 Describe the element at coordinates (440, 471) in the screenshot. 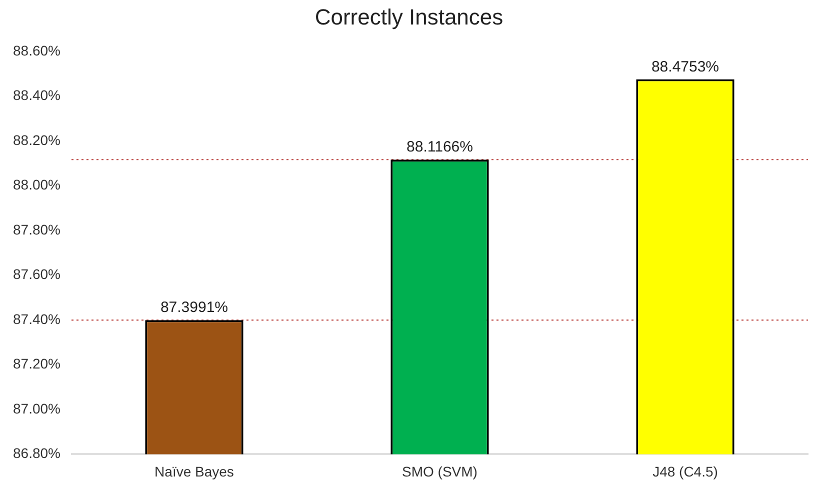

I see `x-tick-label: SMO (SVM)` at that location.